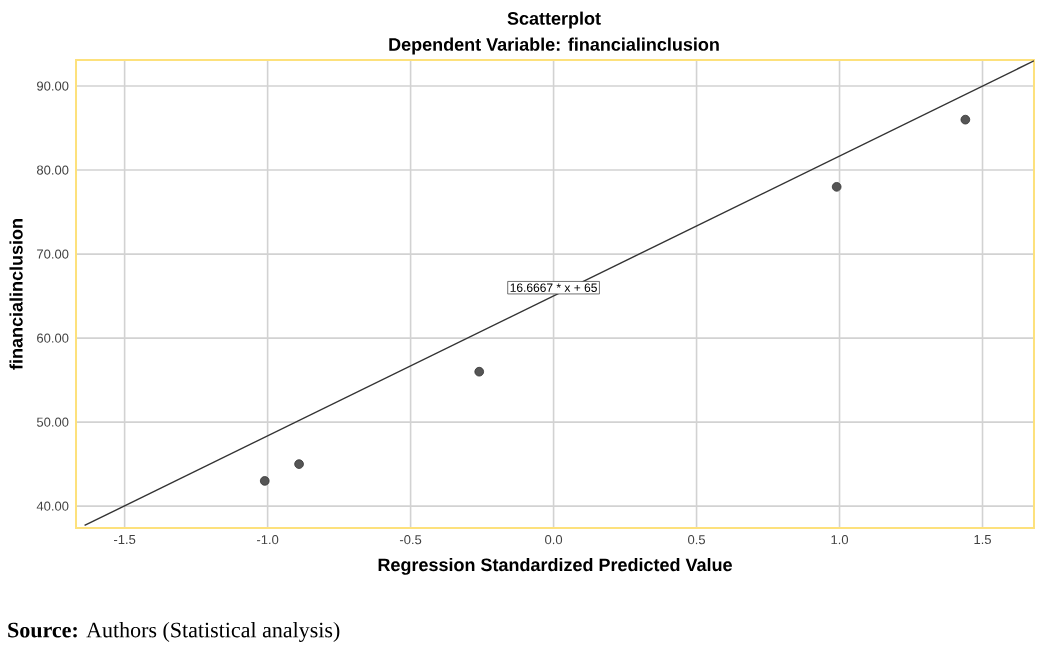 The width and height of the screenshot is (1040, 648). Describe the element at coordinates (555, 566) in the screenshot. I see `x-axis-title: Regression Standardized Predicted Value` at that location.